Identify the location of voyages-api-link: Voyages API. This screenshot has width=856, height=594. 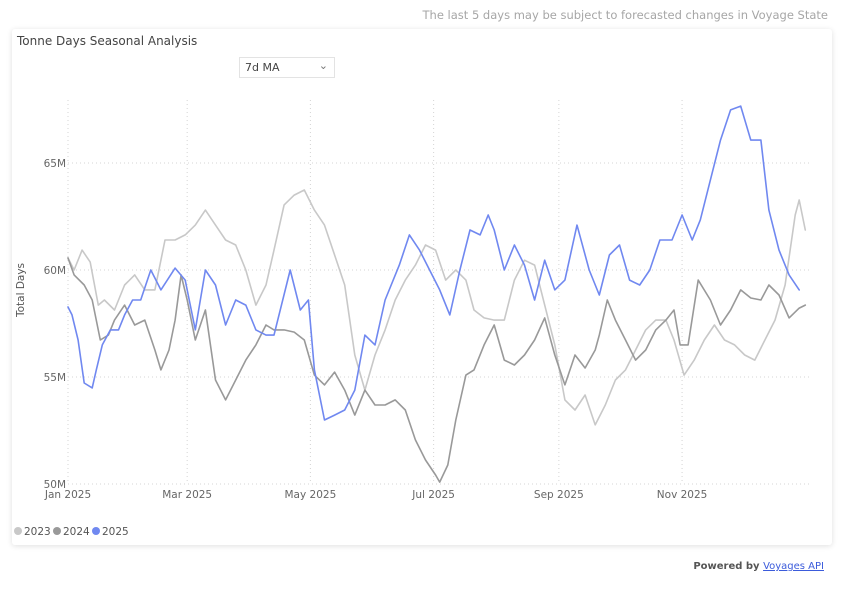
(793, 566).